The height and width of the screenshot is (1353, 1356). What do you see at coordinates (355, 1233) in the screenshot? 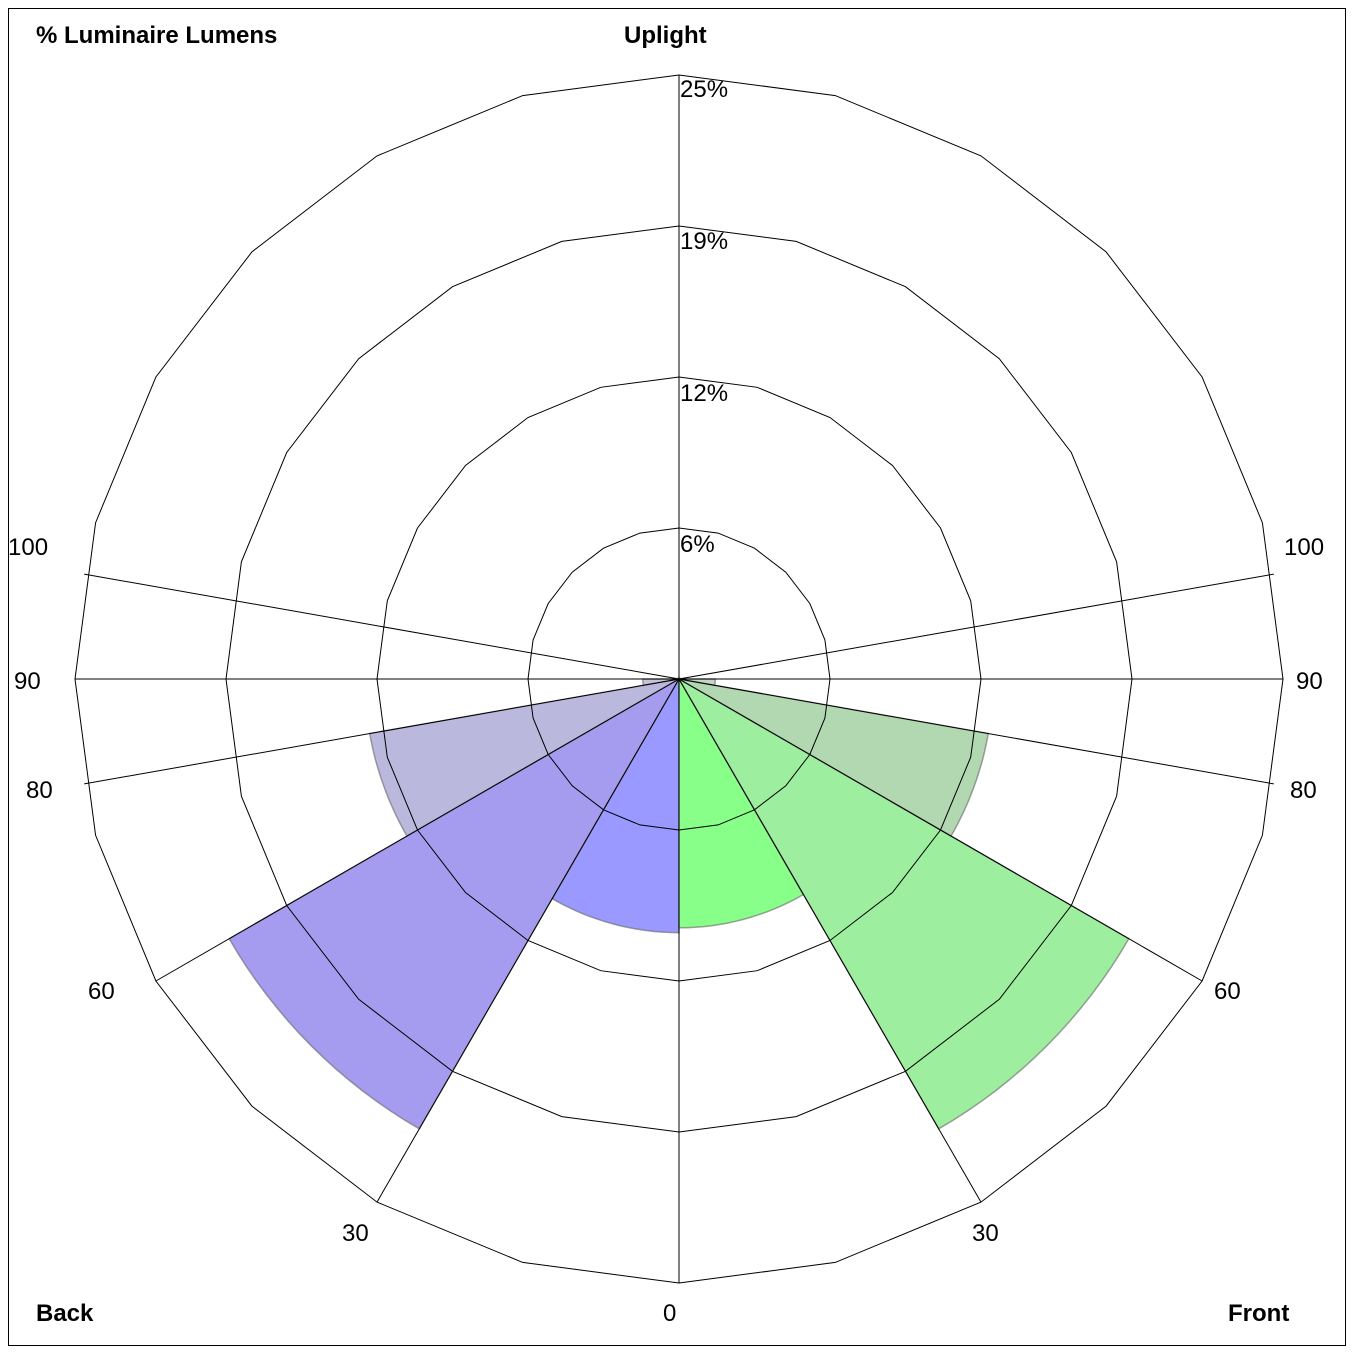
I see `angle-label-left-30: 30` at bounding box center [355, 1233].